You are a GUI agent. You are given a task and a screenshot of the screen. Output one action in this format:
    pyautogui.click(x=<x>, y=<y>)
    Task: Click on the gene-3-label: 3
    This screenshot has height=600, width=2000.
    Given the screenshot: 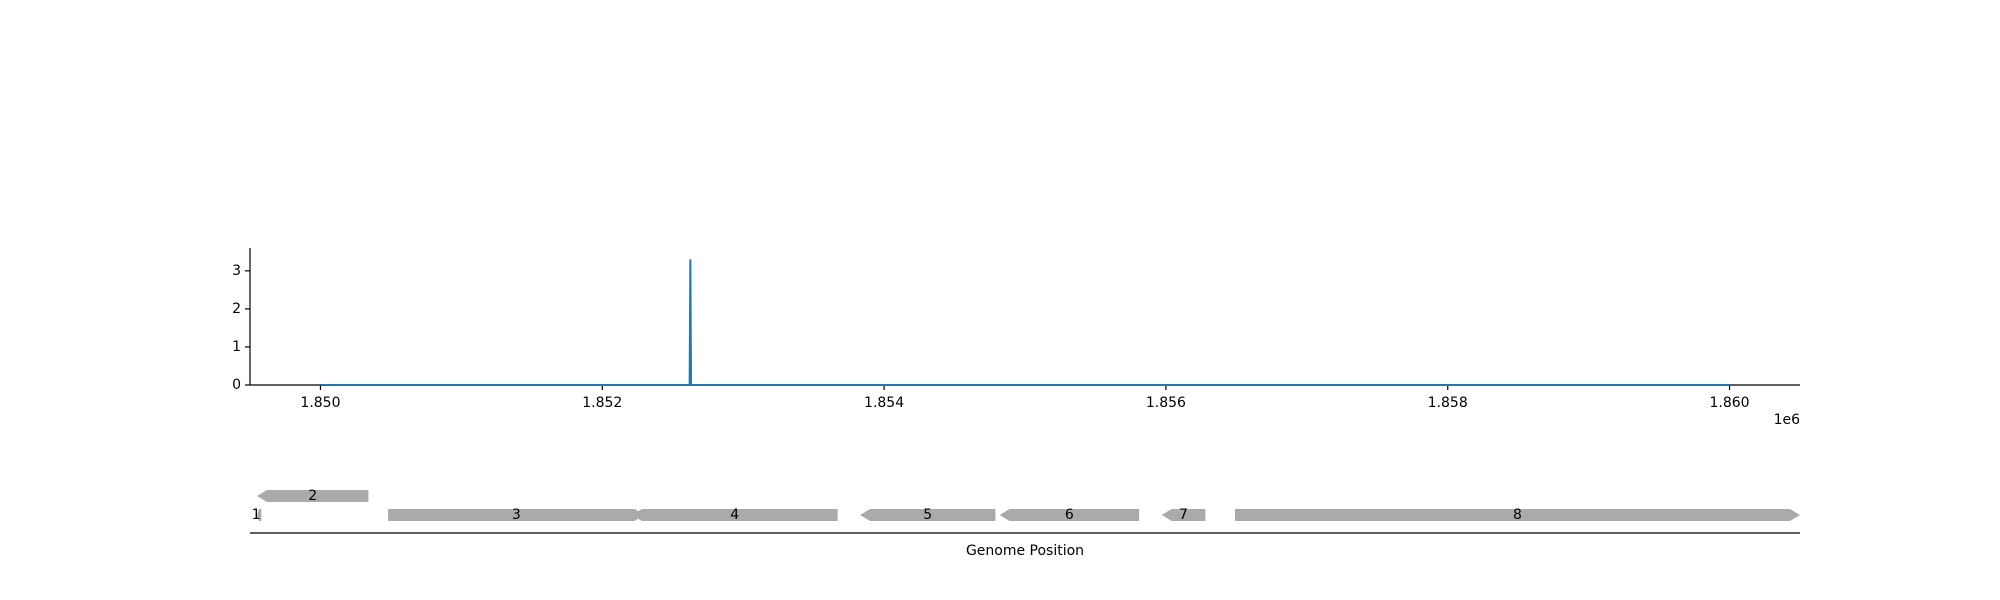 What is the action you would take?
    pyautogui.click(x=516, y=515)
    